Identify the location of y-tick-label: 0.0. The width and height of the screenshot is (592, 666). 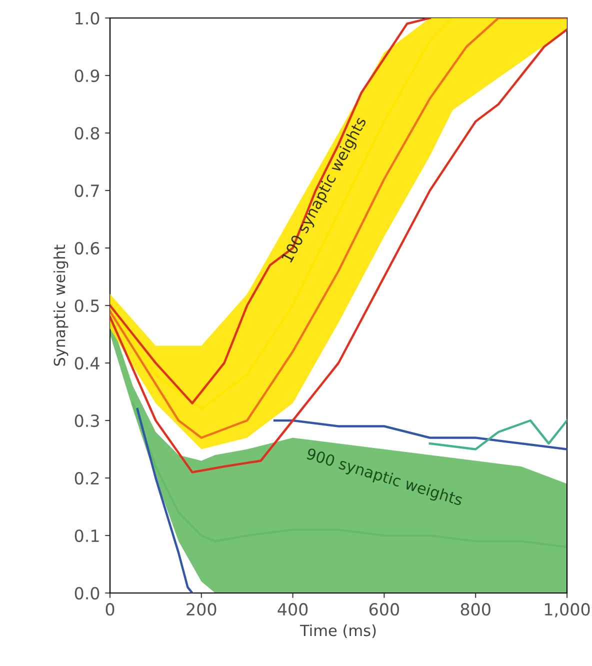
(87, 593).